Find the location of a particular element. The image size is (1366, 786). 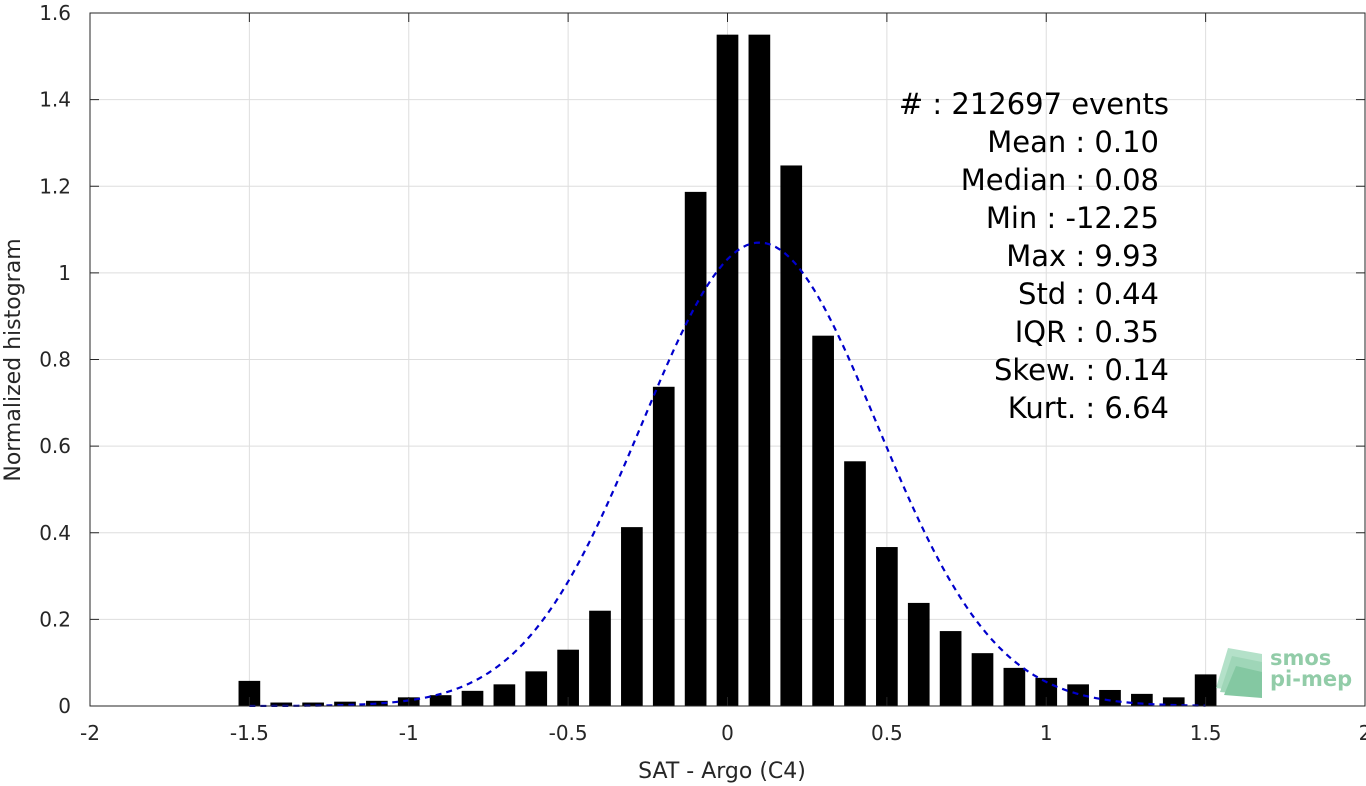

y-axis-label: Normalized histogram is located at coordinates (13, 359).